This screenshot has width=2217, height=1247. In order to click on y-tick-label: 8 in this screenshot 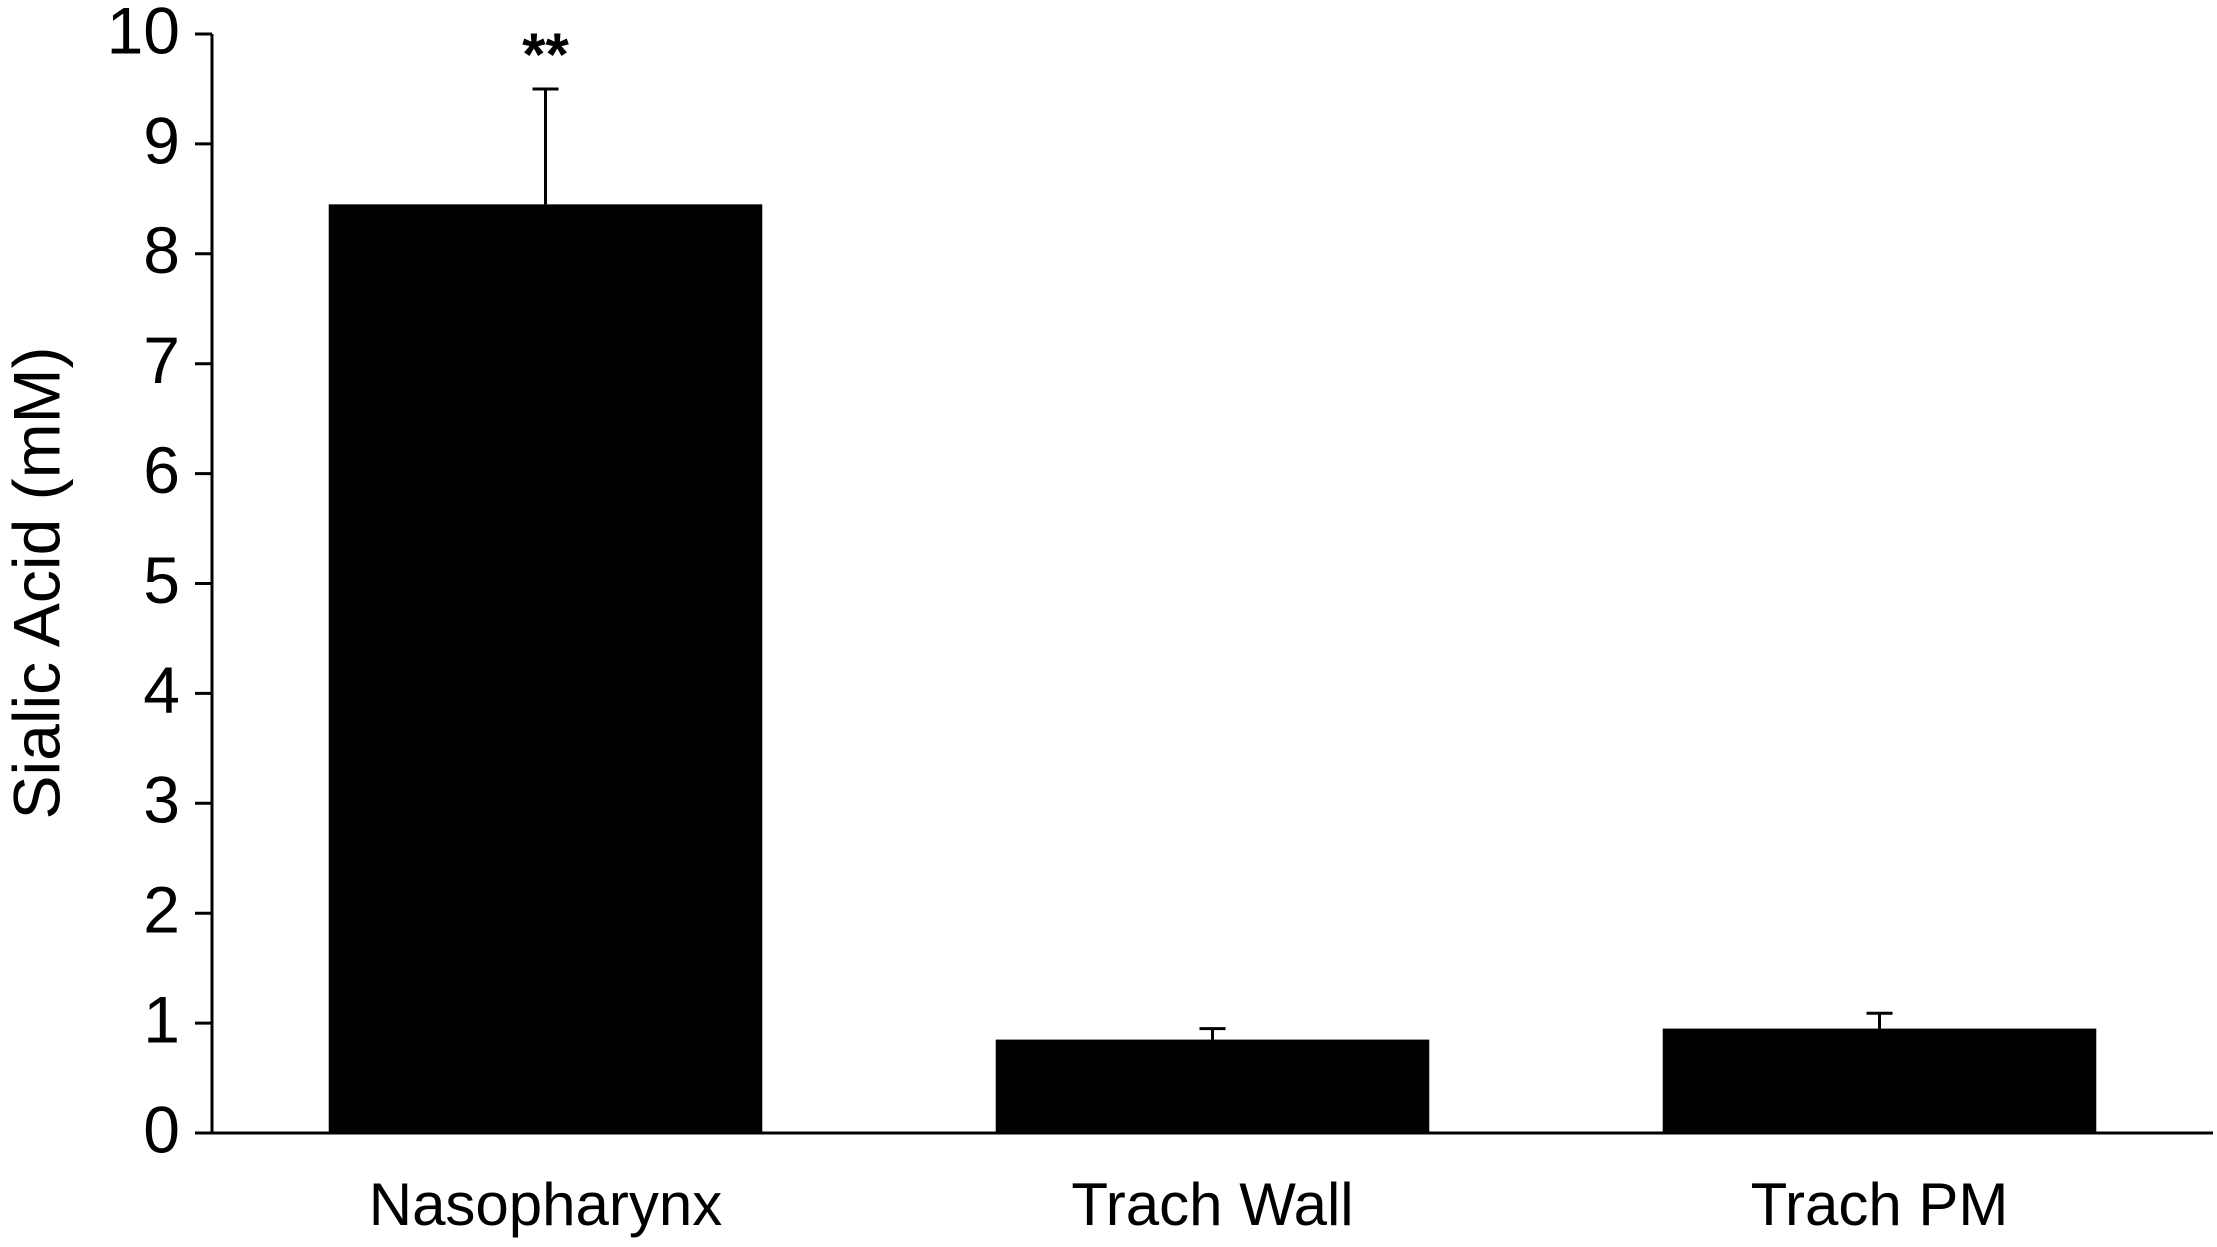, I will do `click(161, 250)`.